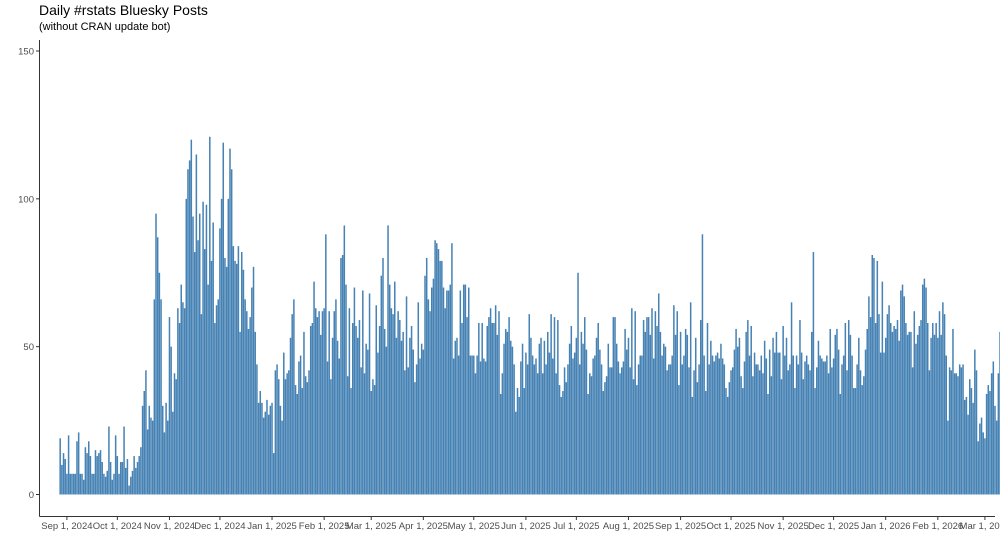  Describe the element at coordinates (29, 274) in the screenshot. I see `y-axis-ticks: 0 50 100 150` at that location.